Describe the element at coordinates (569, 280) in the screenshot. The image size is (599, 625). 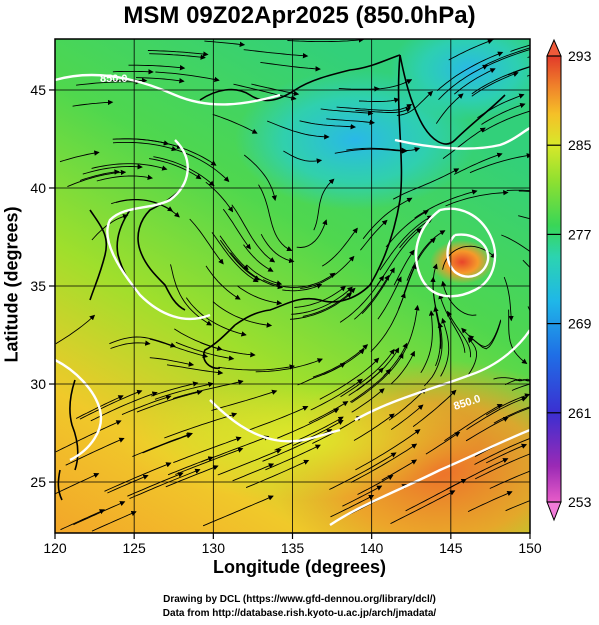
I see `colorbar: 293 285 277 269 261 253` at that location.